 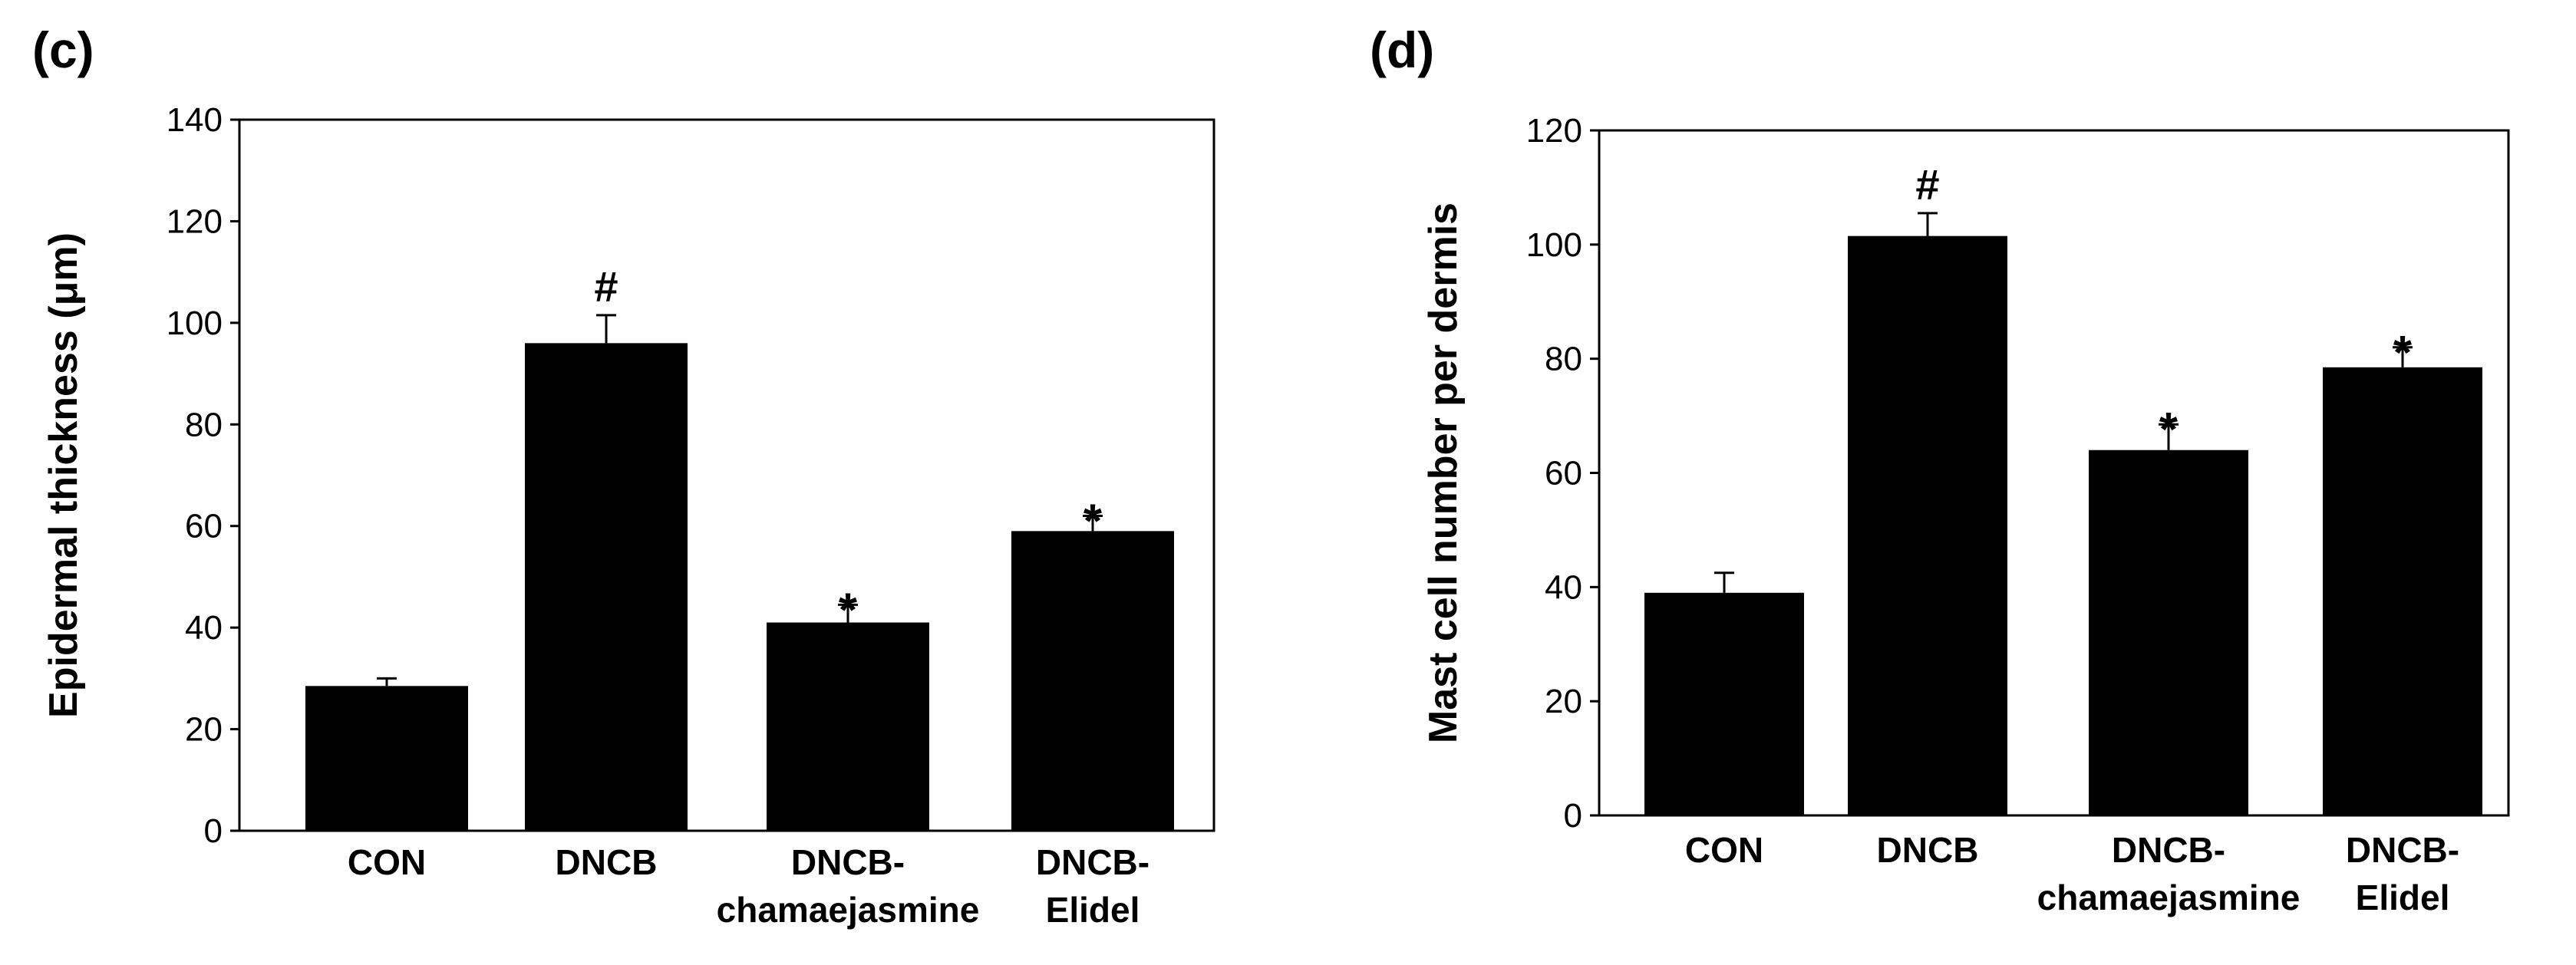 What do you see at coordinates (195, 120) in the screenshot?
I see `y-tick-label: 140` at bounding box center [195, 120].